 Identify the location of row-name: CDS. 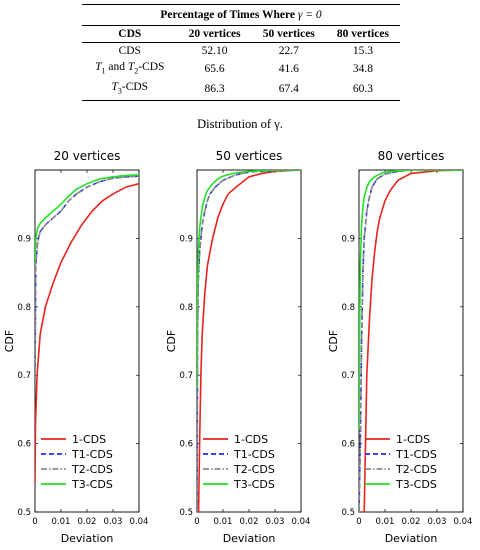
(130, 50).